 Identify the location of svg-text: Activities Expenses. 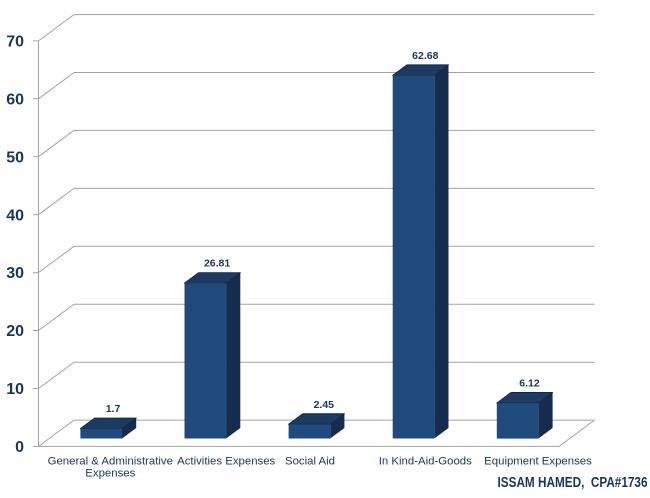
(226, 462).